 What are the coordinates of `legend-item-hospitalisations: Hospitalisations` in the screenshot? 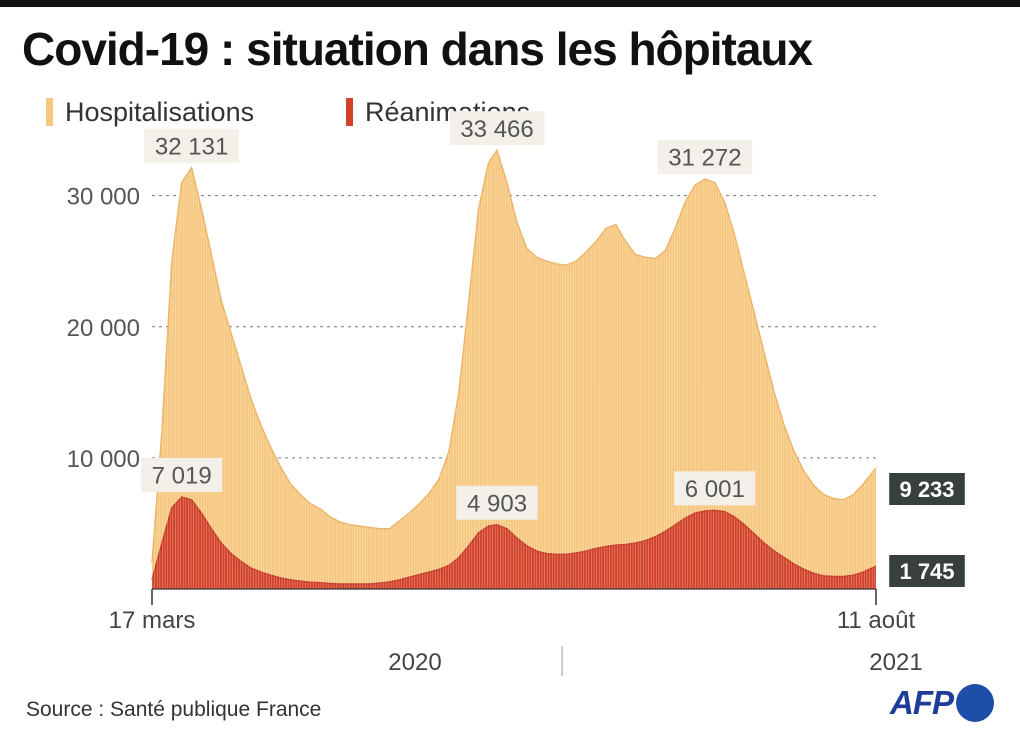 It's located at (150, 112).